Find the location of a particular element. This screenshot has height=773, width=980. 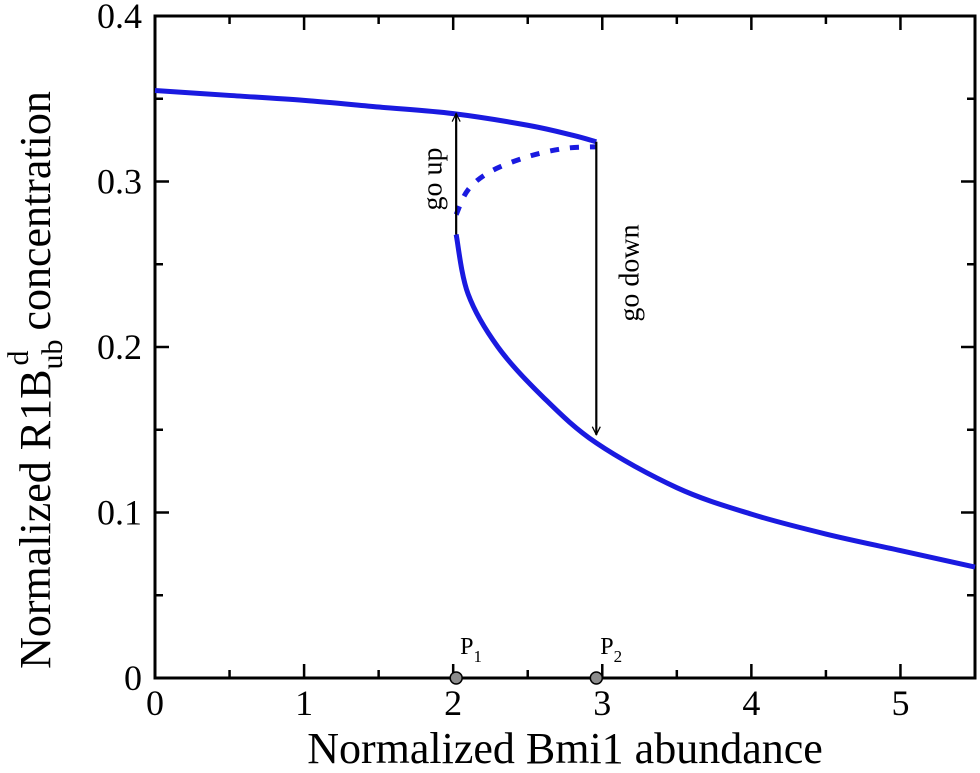

y-tick-label: 0 is located at coordinates (133, 678).